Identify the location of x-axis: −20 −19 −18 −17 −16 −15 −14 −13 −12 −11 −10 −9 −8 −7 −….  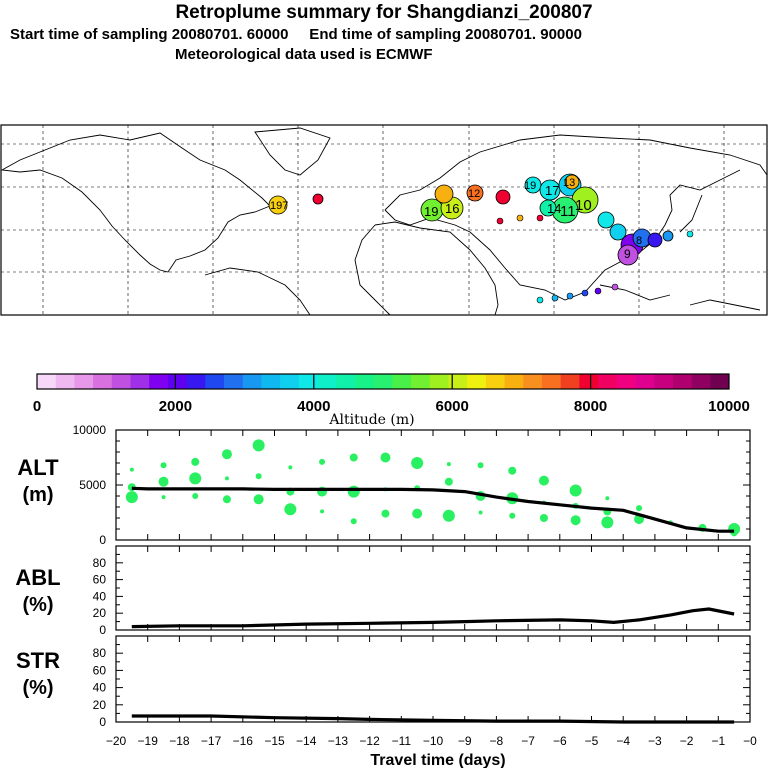
(431, 751).